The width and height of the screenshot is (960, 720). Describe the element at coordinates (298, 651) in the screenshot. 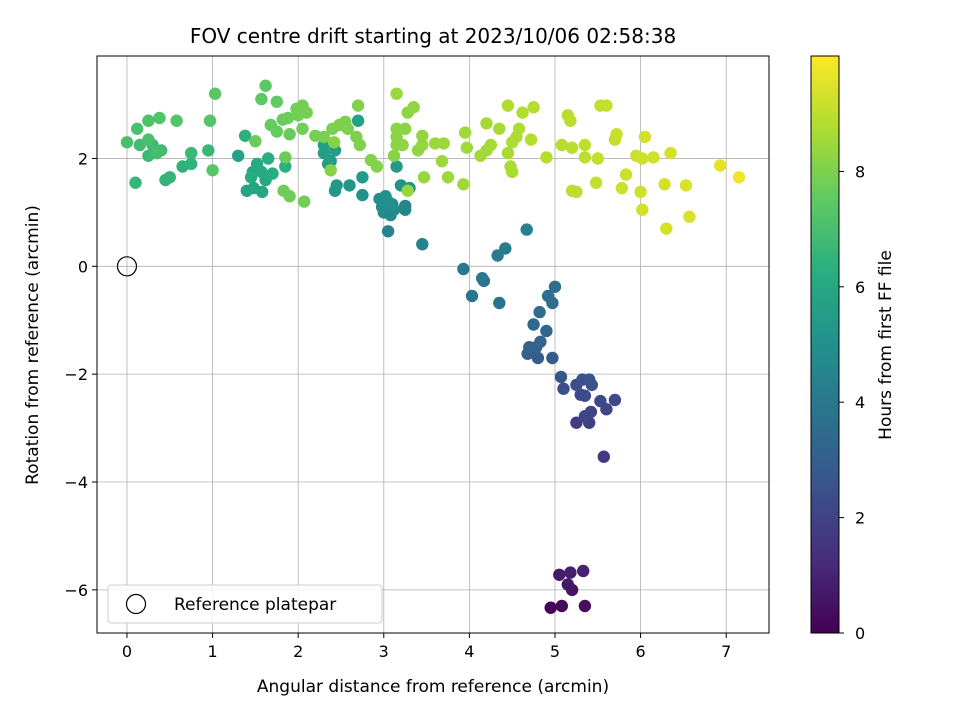

I see `x-tick-label: 2` at that location.